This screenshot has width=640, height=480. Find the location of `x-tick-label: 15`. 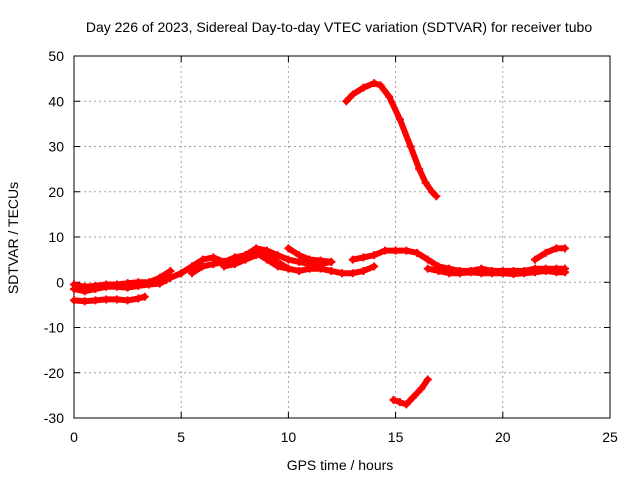

x-tick-label: 15 is located at coordinates (396, 437).